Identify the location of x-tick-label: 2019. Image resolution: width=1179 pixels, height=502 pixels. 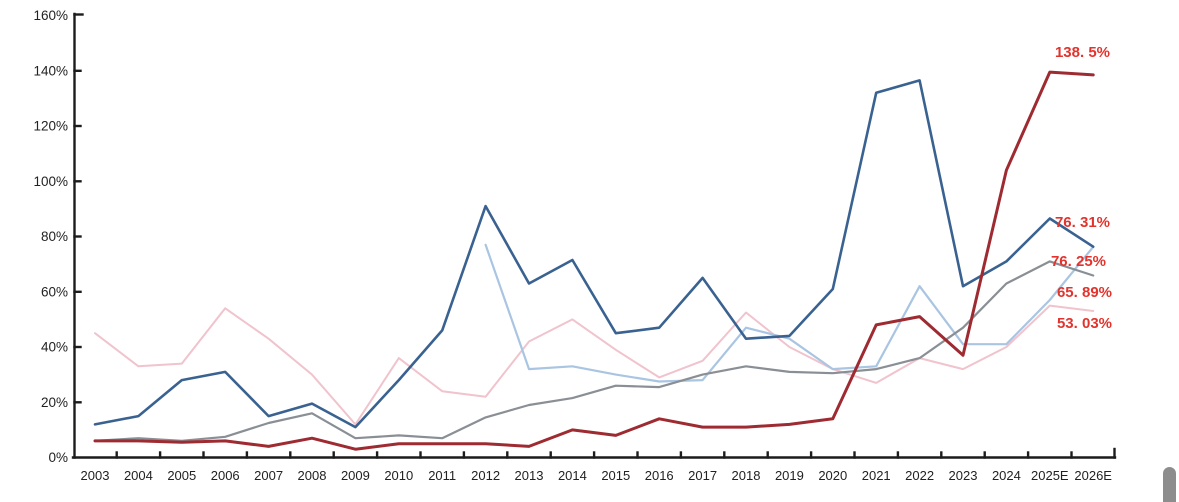
(789, 475).